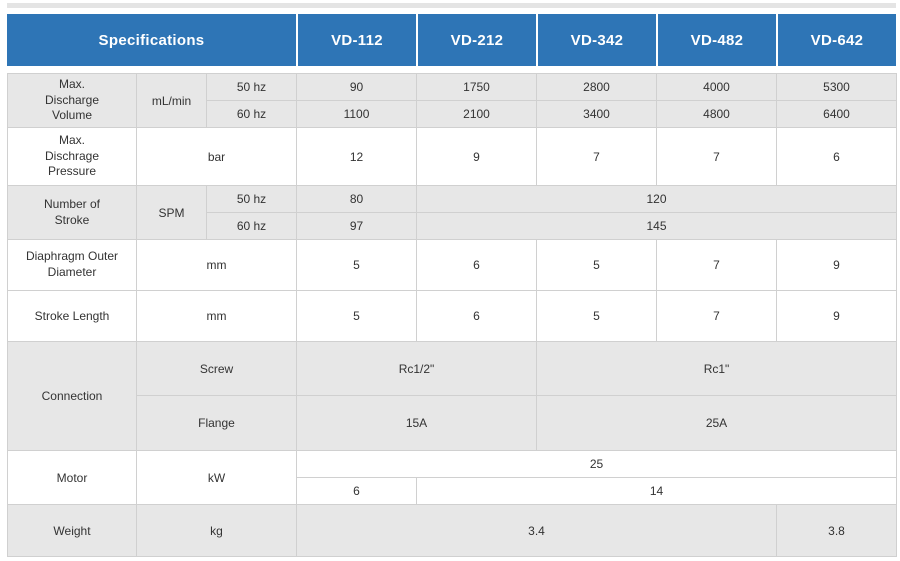  Describe the element at coordinates (72, 156) in the screenshot. I see `row-label-discharge-pressure: Max. Dischrage Pressure` at that location.